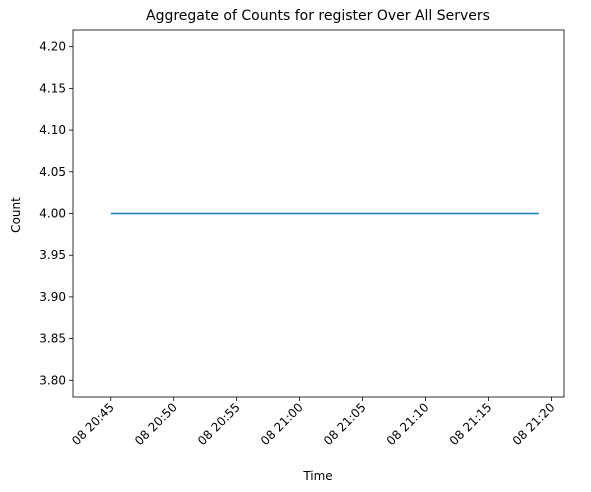  I want to click on y-tick-label: 4.10, so click(52, 130).